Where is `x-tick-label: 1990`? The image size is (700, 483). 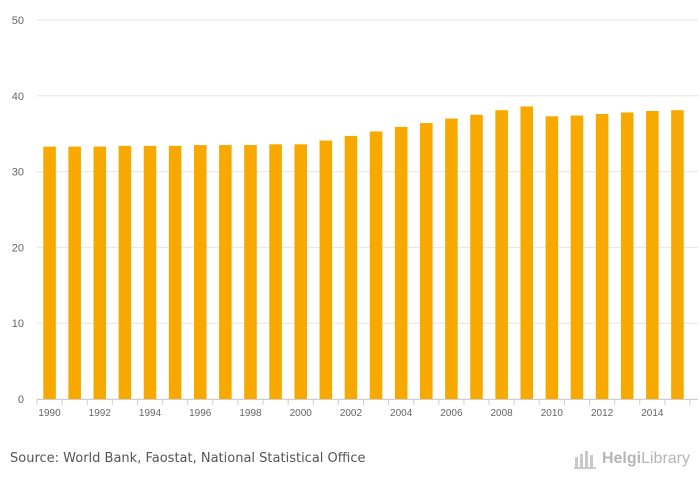 x-tick-label: 1990 is located at coordinates (49, 413).